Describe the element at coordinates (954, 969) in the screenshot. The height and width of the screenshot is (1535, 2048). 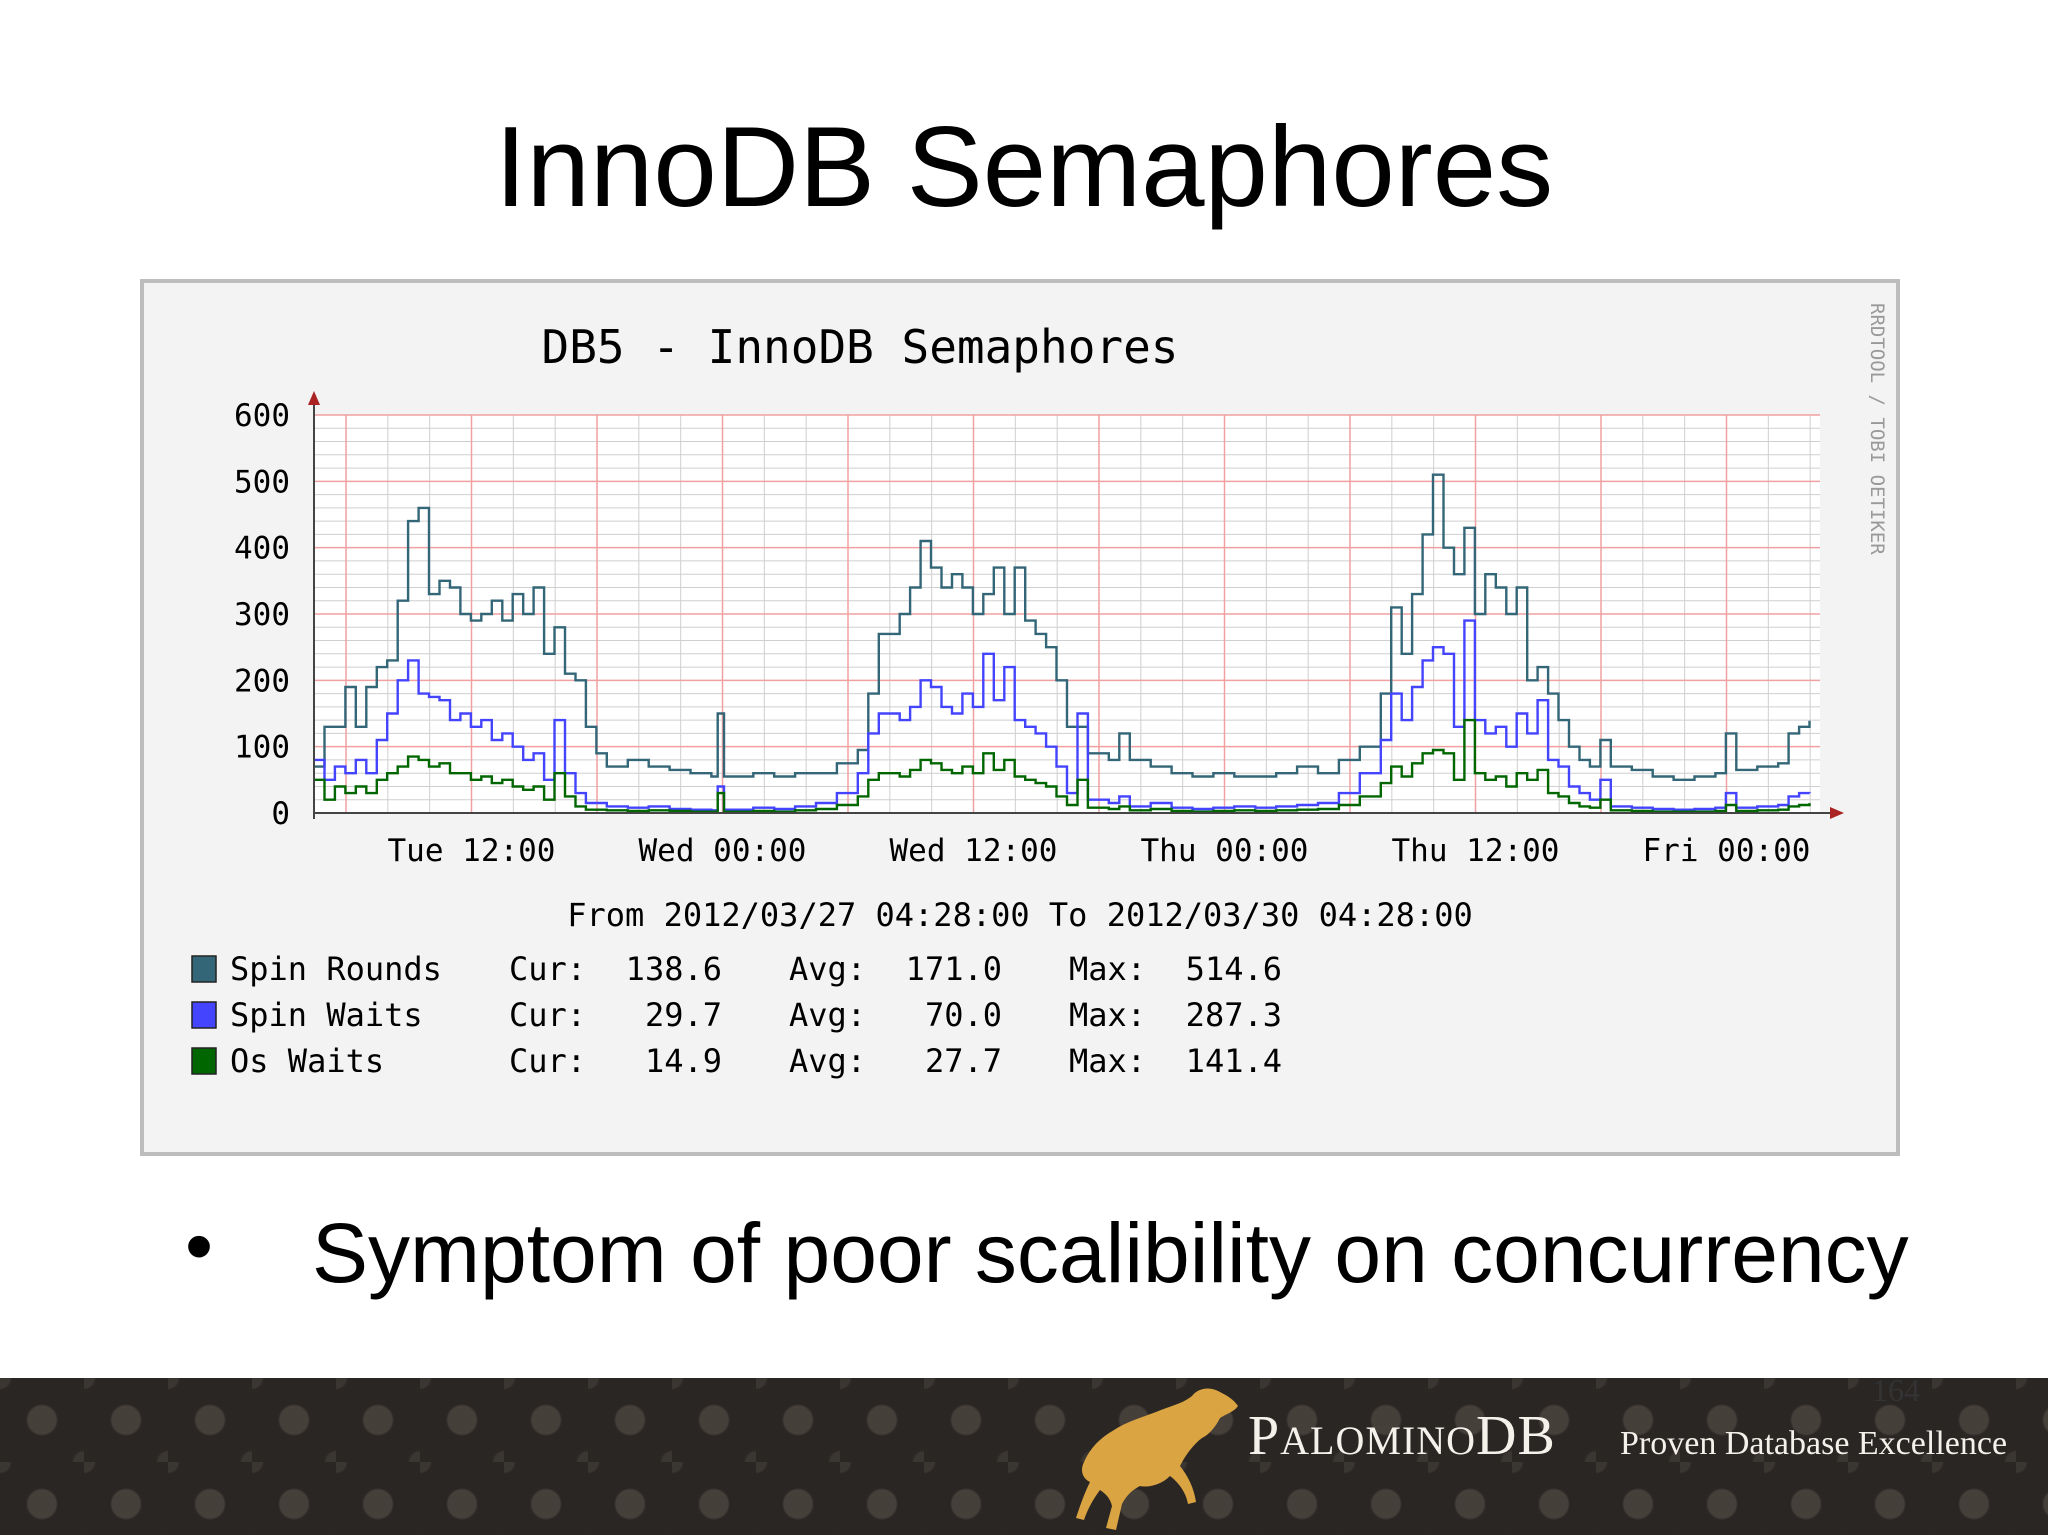
I see `legend-avg-value: 171.0` at that location.